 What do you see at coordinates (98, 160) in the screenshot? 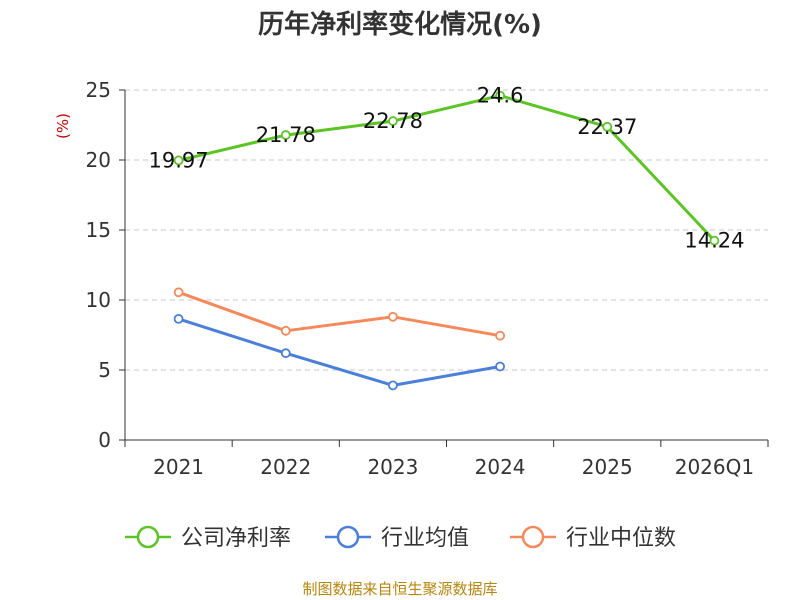
I see `y-tick-label: 20` at bounding box center [98, 160].